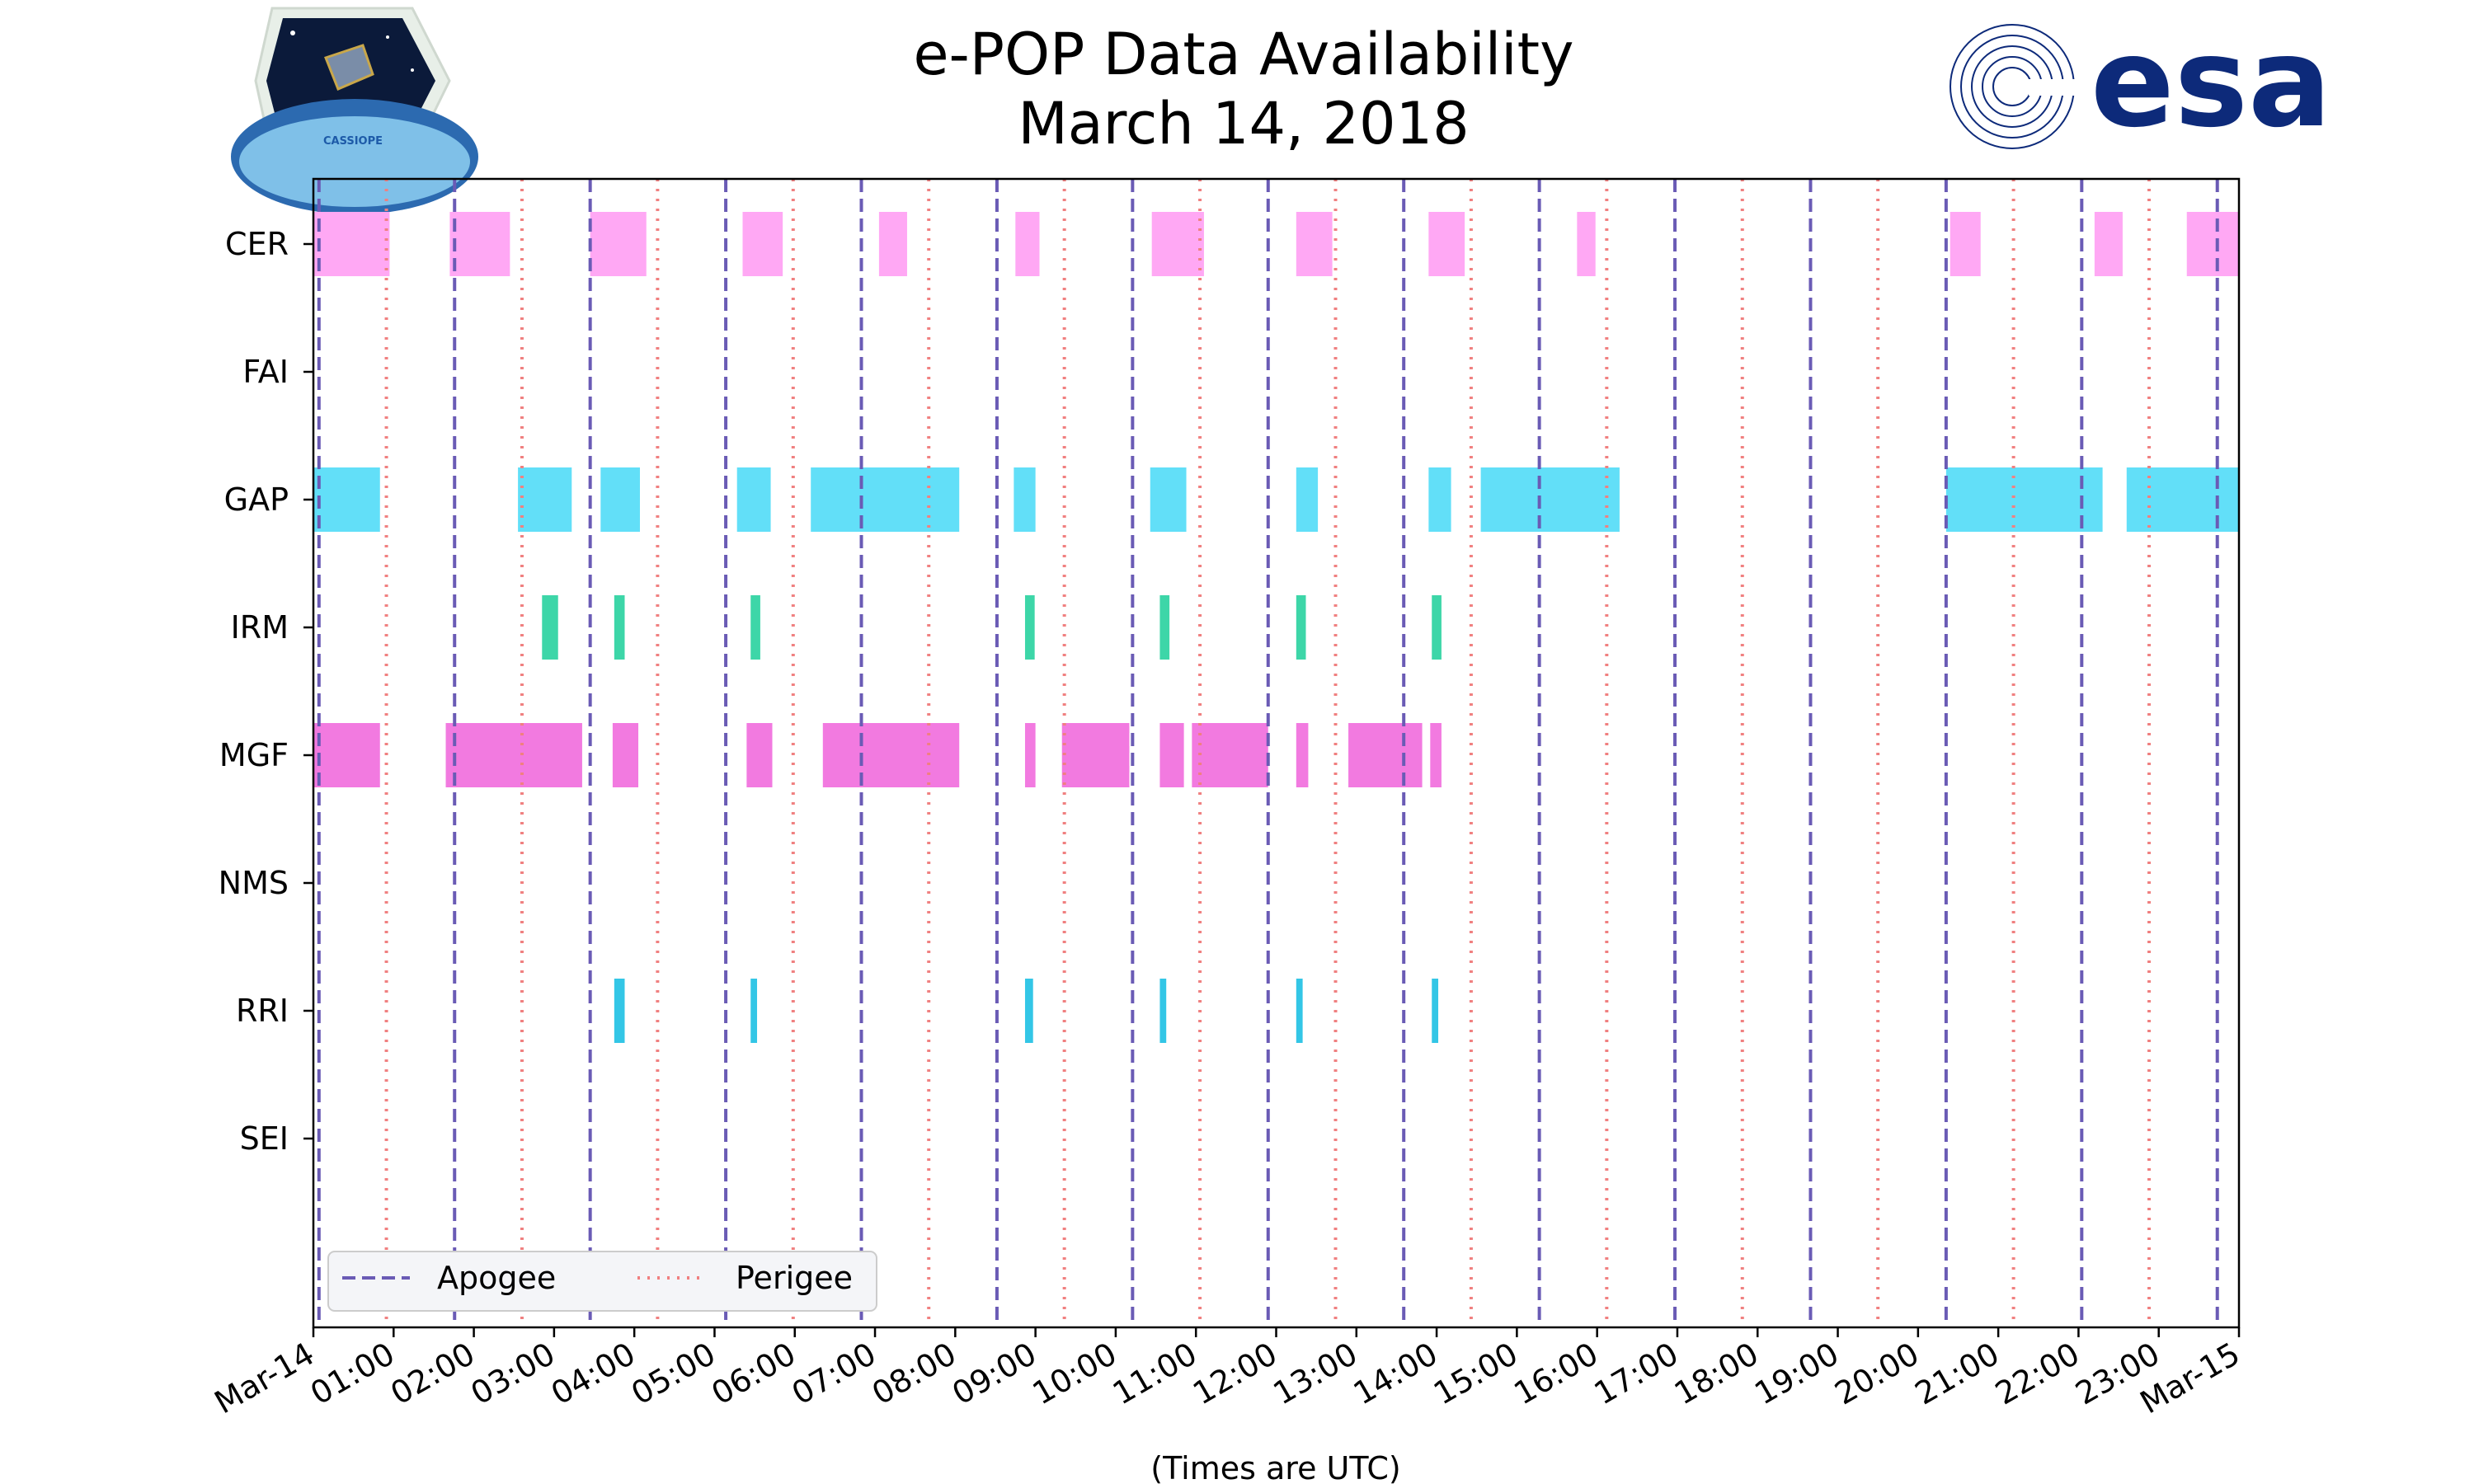 The image size is (2474, 1484). I want to click on x-tick-label: 03:00, so click(513, 1374).